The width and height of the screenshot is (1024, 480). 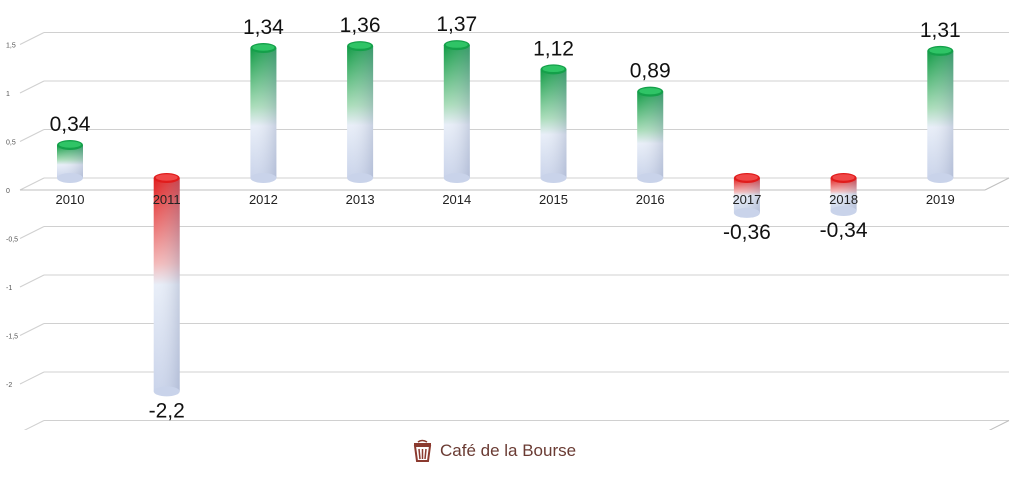 I want to click on coffee-cup-icon, so click(x=422, y=450).